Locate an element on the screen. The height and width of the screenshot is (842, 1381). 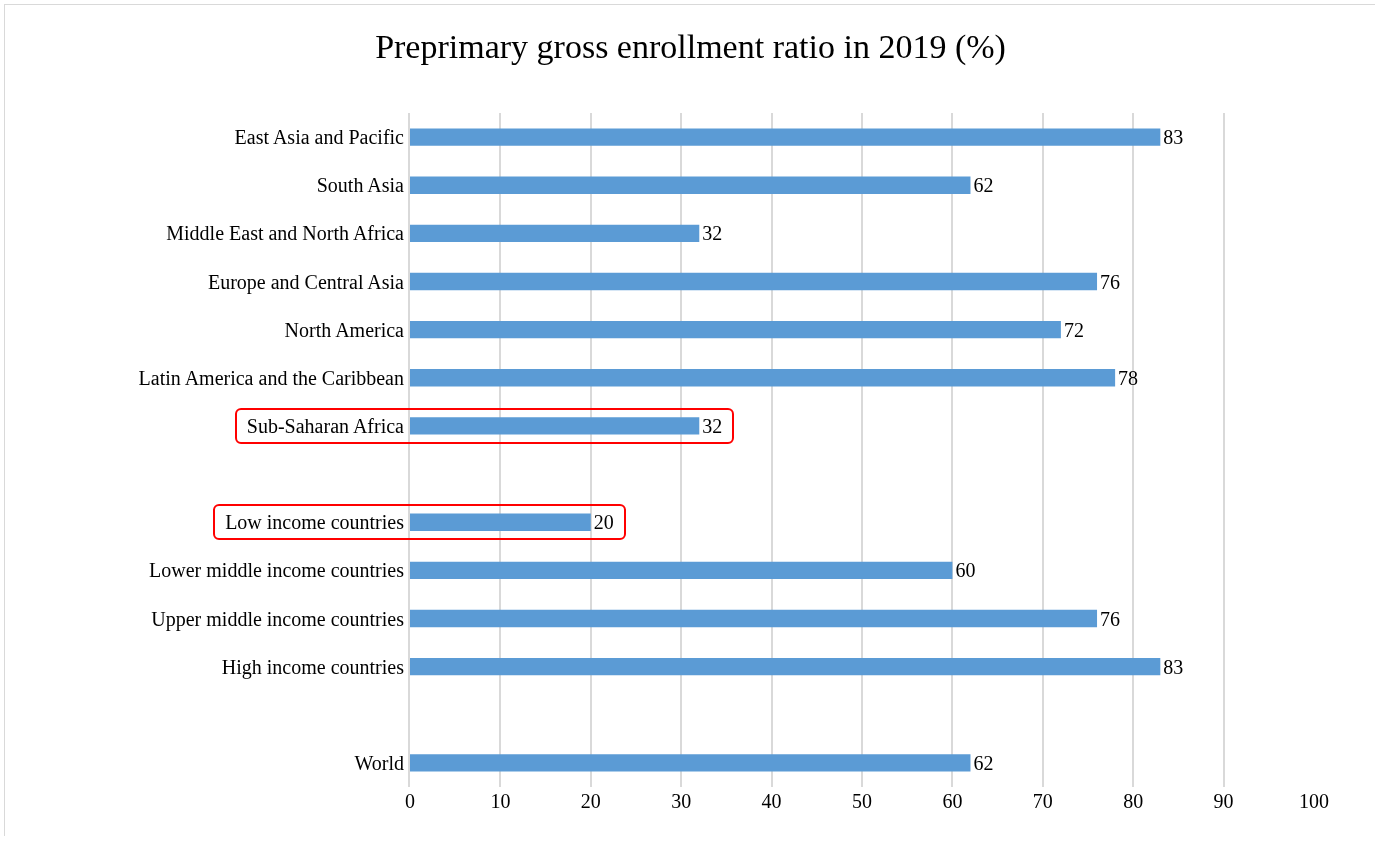
x-tick-label: 0 is located at coordinates (410, 801).